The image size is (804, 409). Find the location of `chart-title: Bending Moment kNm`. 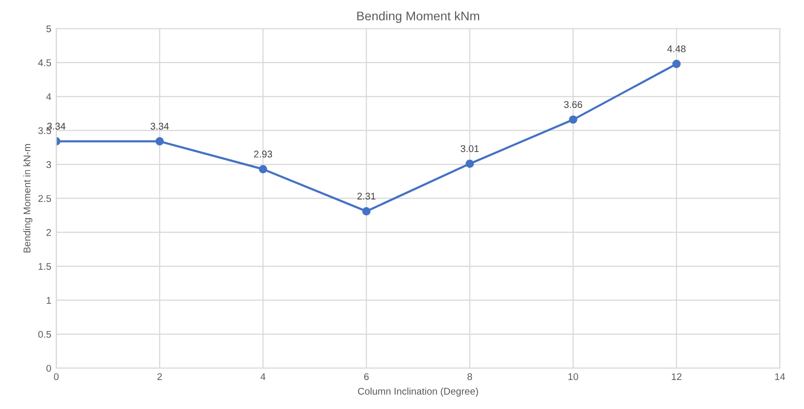

chart-title: Bending Moment kNm is located at coordinates (418, 17).